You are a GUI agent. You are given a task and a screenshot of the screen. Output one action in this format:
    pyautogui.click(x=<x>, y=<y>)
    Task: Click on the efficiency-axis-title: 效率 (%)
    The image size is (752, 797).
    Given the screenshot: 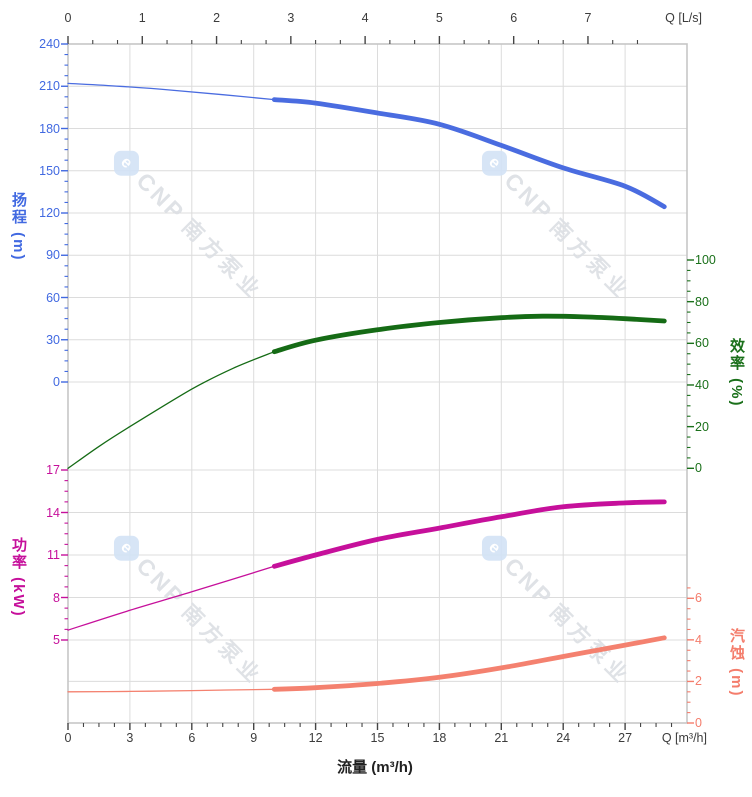 What is the action you would take?
    pyautogui.click(x=736, y=373)
    